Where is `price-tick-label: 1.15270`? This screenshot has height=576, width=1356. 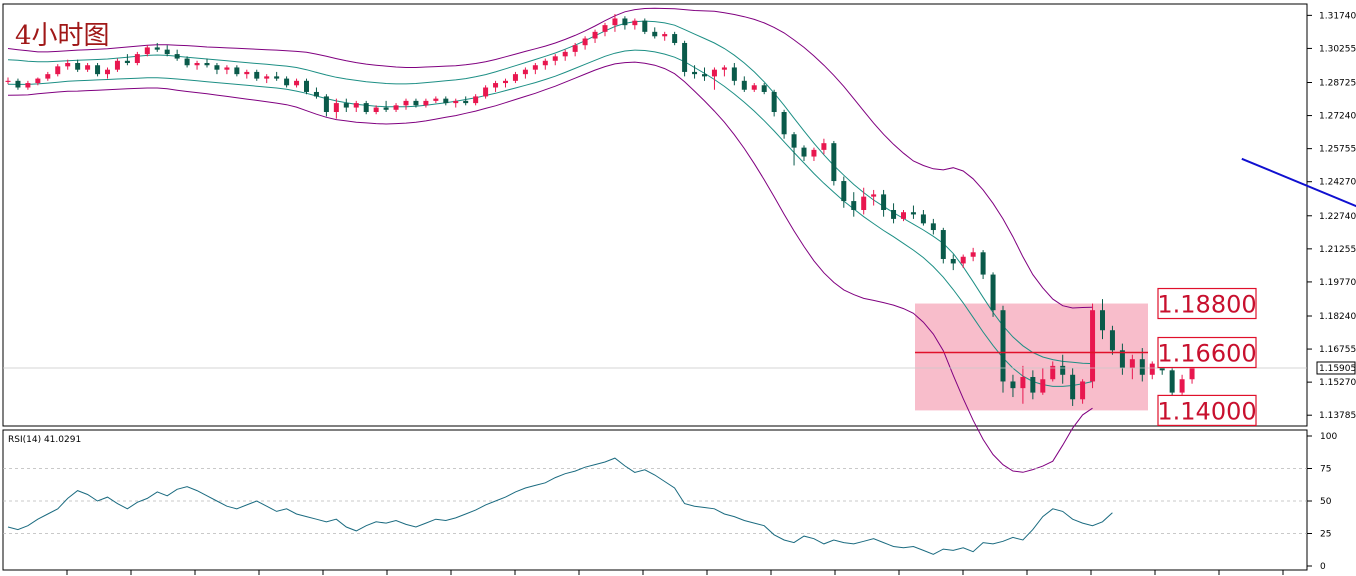 price-tick-label: 1.15270 is located at coordinates (1337, 383).